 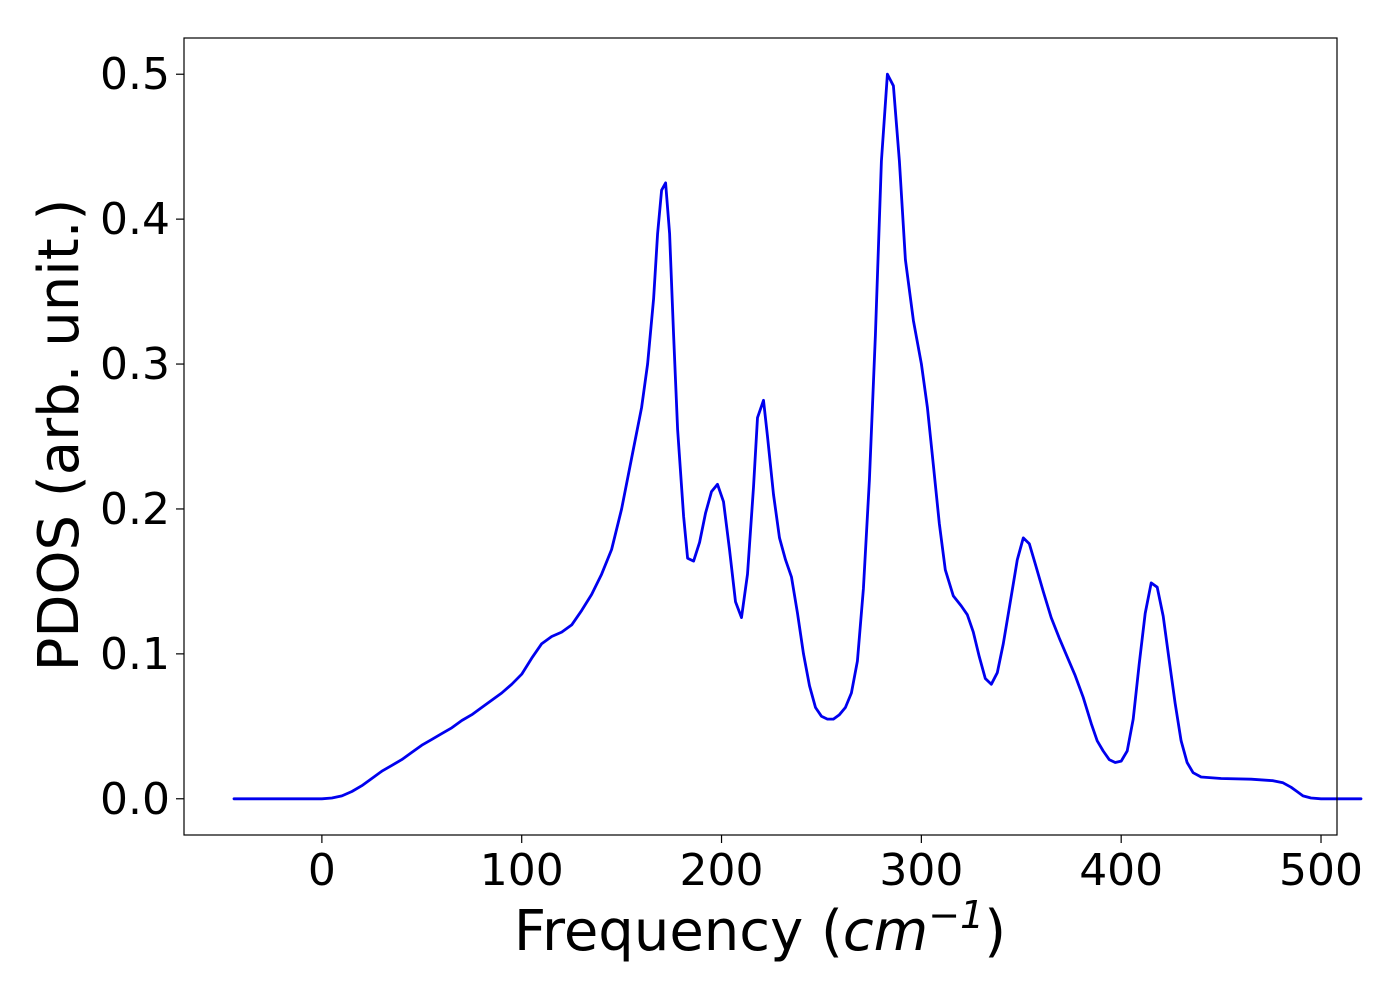 I want to click on y-tick-label: 0.3, so click(x=135, y=364).